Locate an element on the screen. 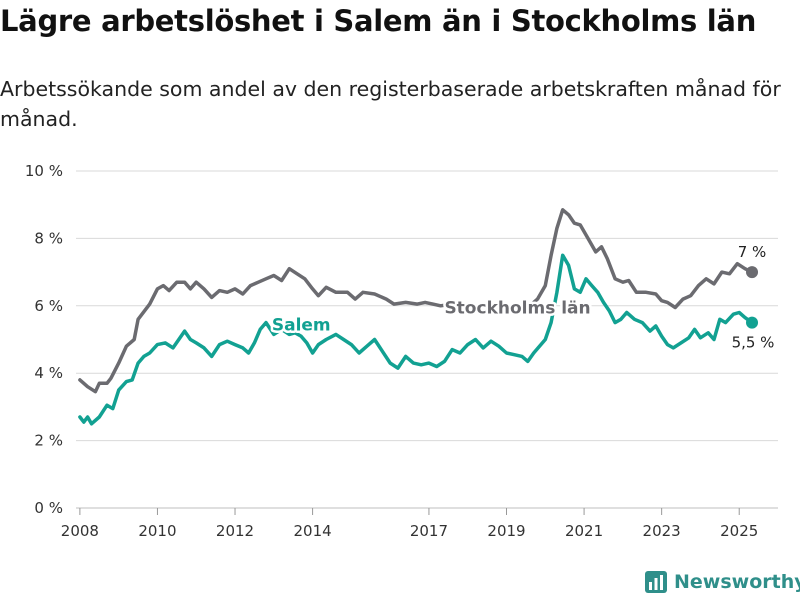  x-tick-label: 2012 is located at coordinates (235, 531).